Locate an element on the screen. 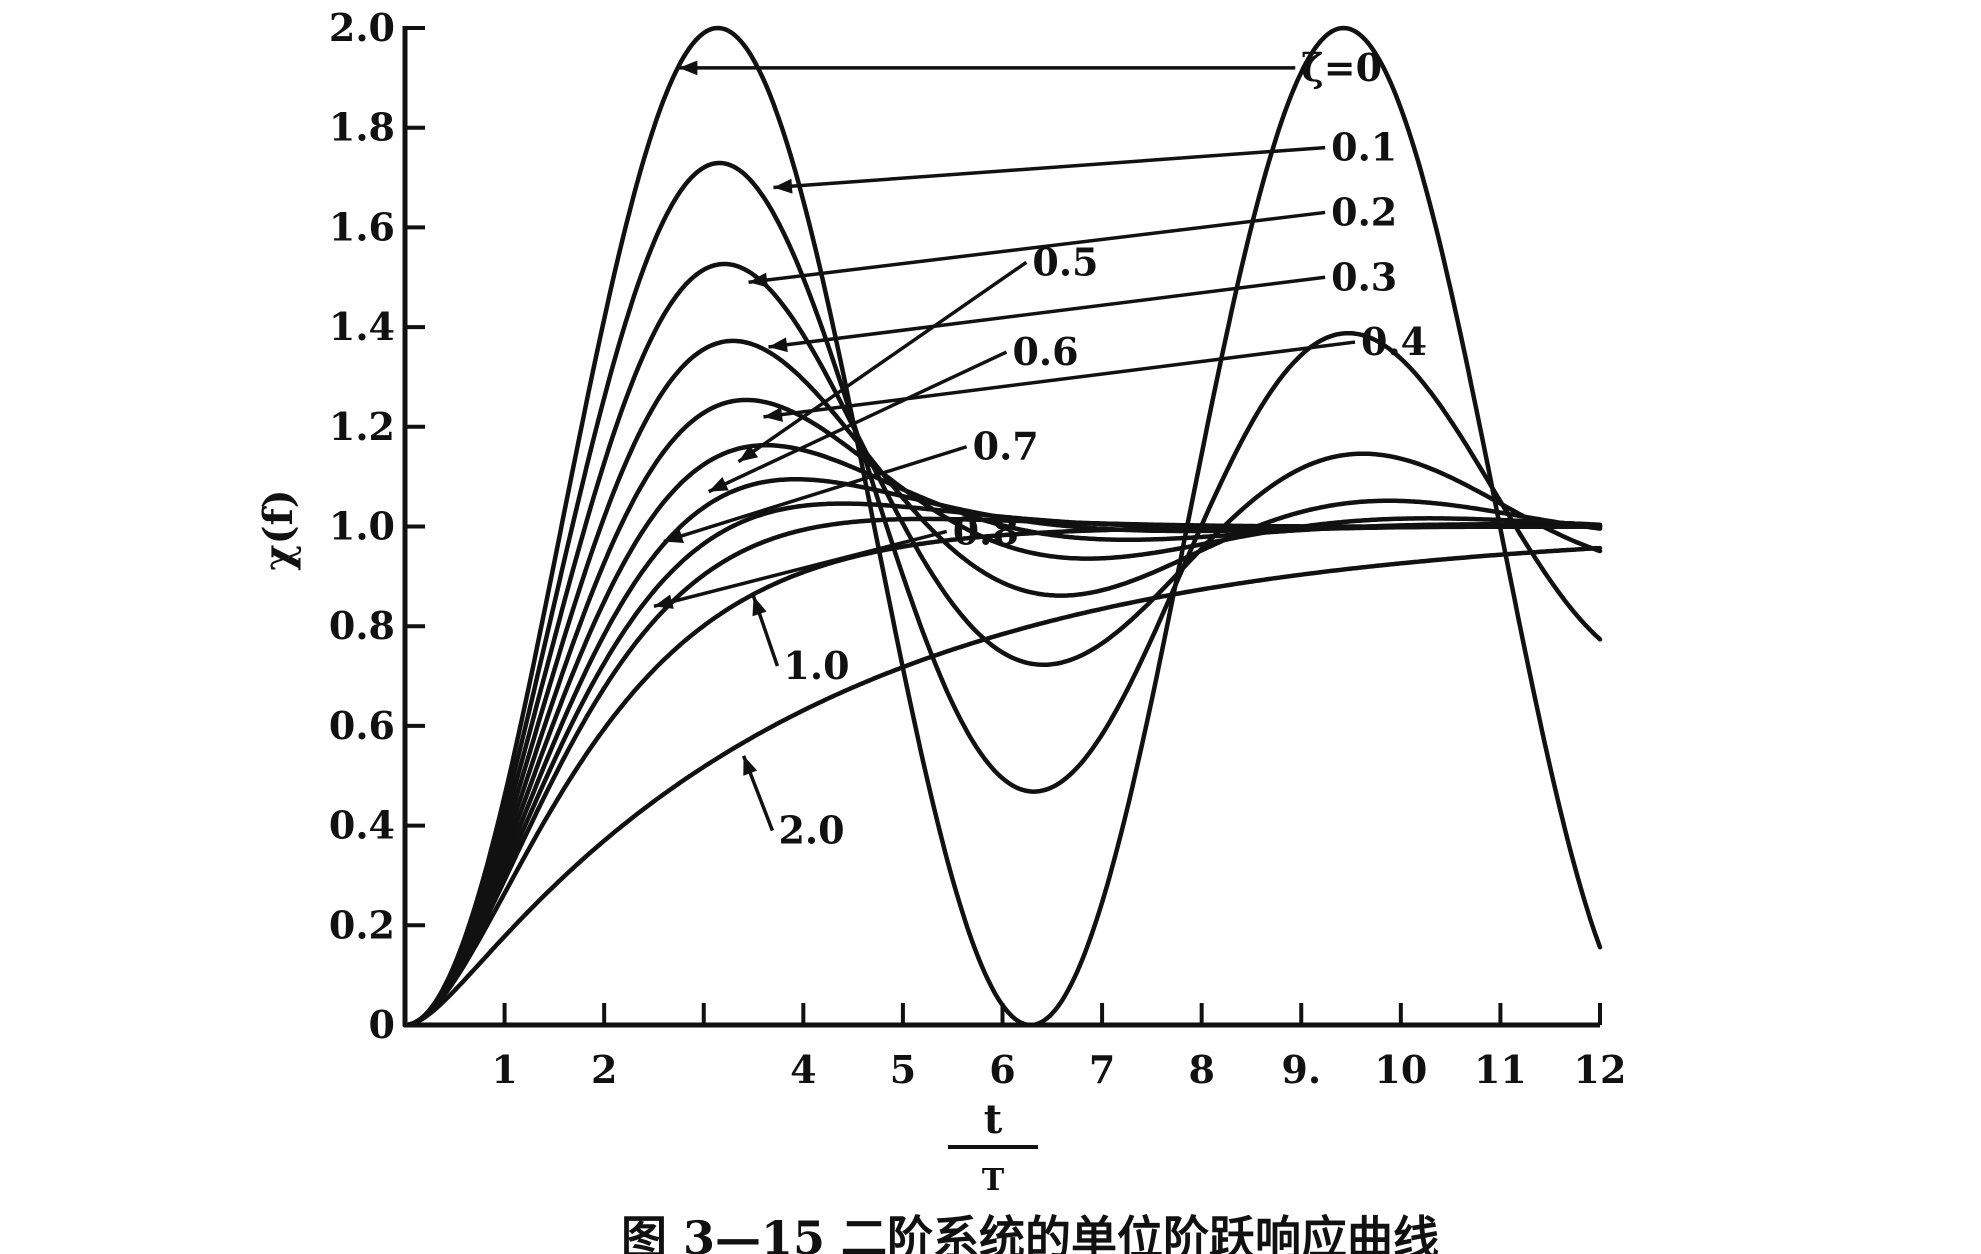  curve-label: 0.3 is located at coordinates (1364, 276).